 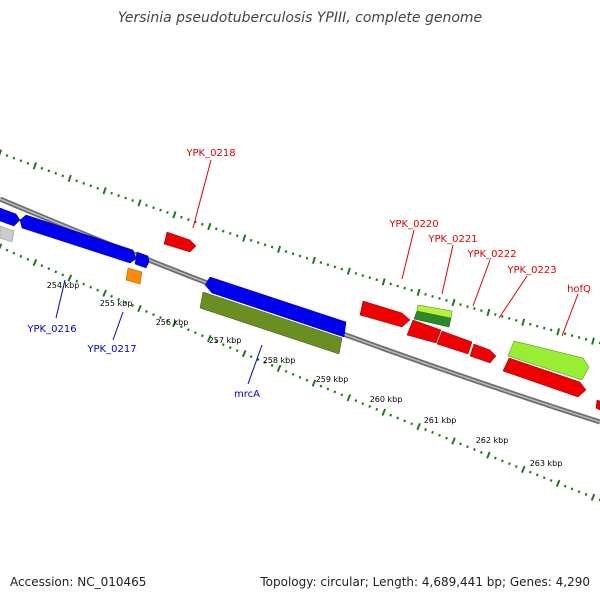 What do you see at coordinates (548, 360) in the screenshot?
I see `gene-hofq` at bounding box center [548, 360].